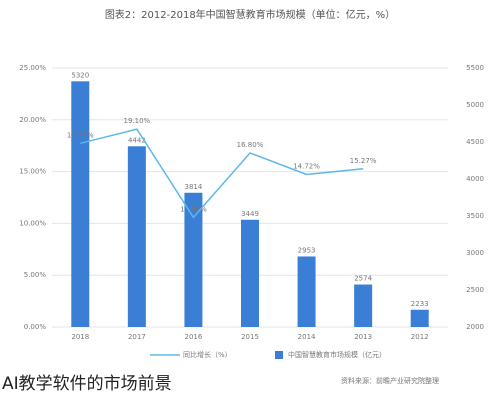  I want to click on caption: AI教学软件的市场前景, so click(87, 384).